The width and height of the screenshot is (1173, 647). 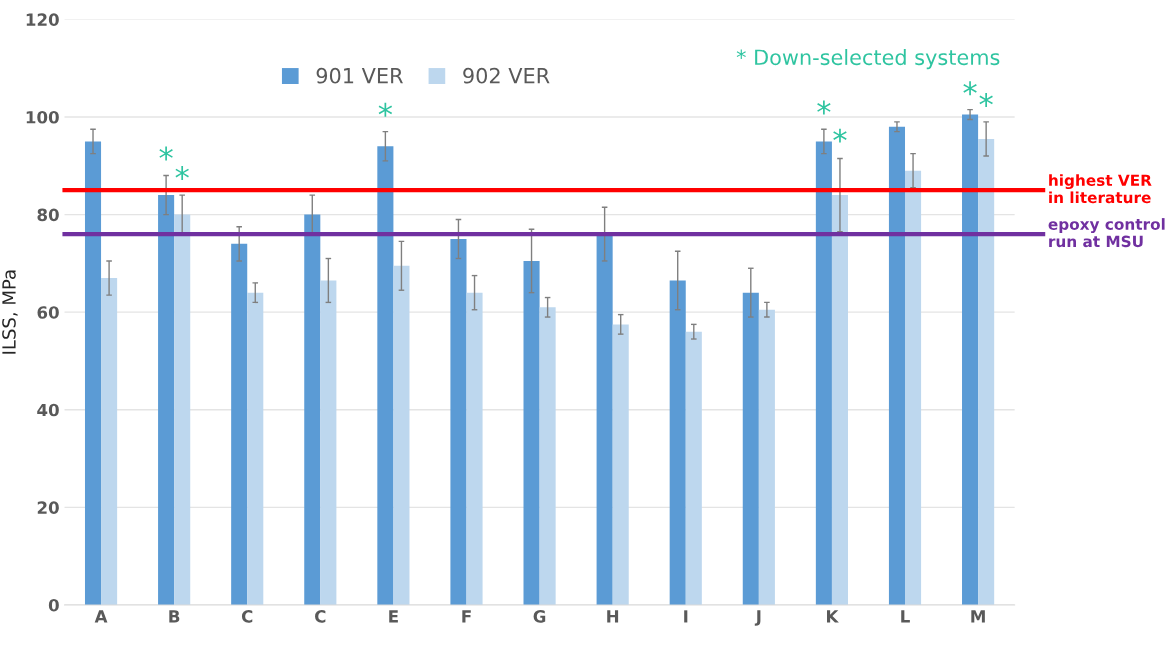 I want to click on x-tick-label: L, so click(x=905, y=616).